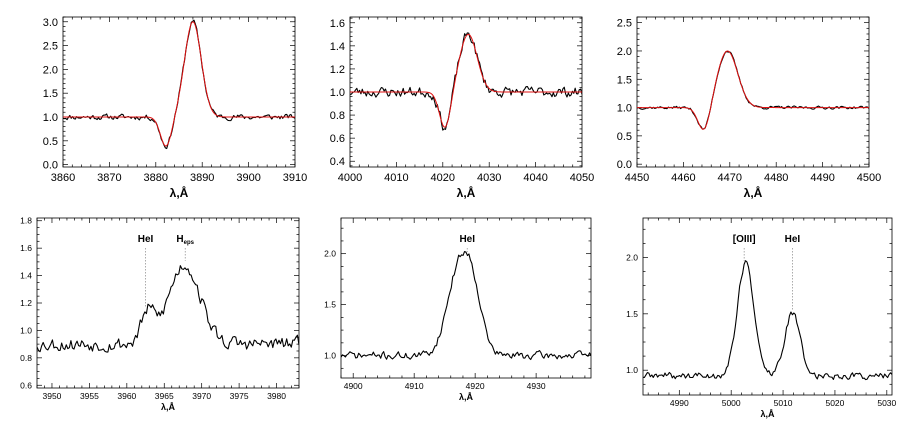  Describe the element at coordinates (276, 396) in the screenshot. I see `x-tick-label: 3980` at that location.